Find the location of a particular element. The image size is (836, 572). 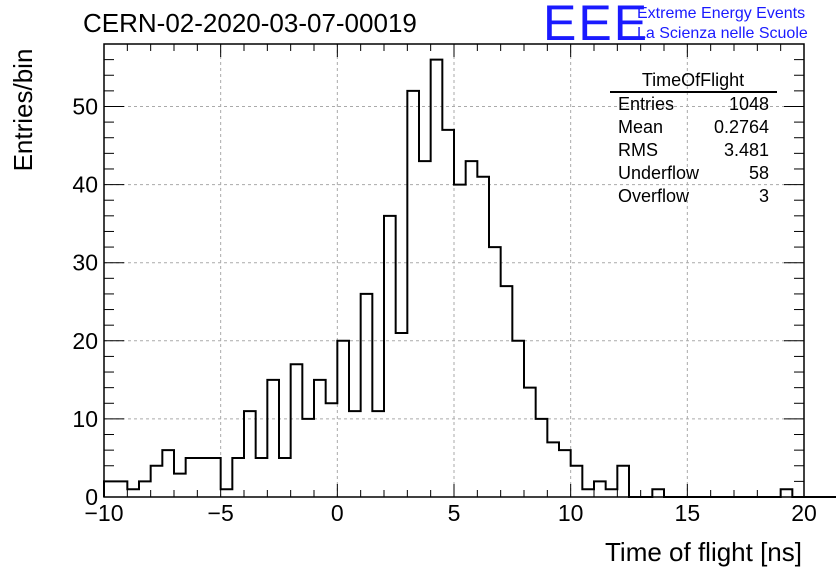

x-tick-label: −10 is located at coordinates (103, 513).